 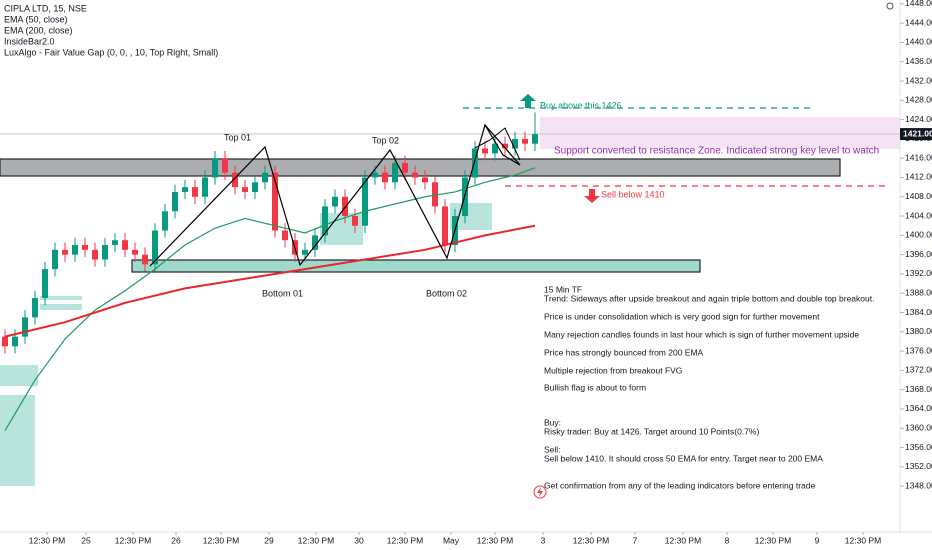 What do you see at coordinates (918, 215) in the screenshot?
I see `y-tick-label: 1404.00` at bounding box center [918, 215].